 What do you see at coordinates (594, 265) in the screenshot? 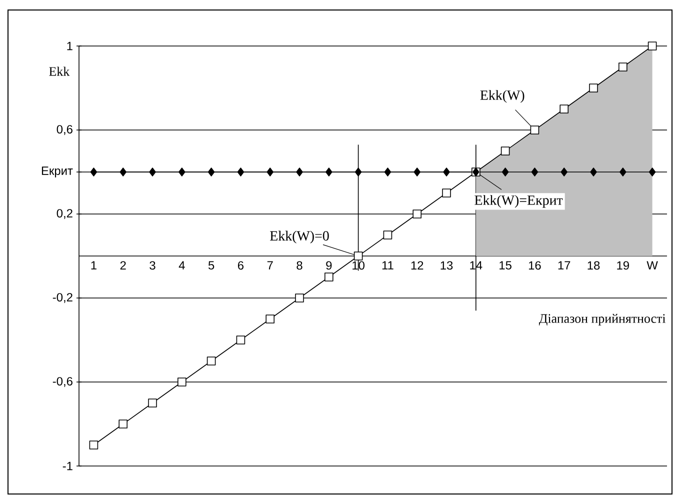
I see `x-tick-label: 18` at bounding box center [594, 265].